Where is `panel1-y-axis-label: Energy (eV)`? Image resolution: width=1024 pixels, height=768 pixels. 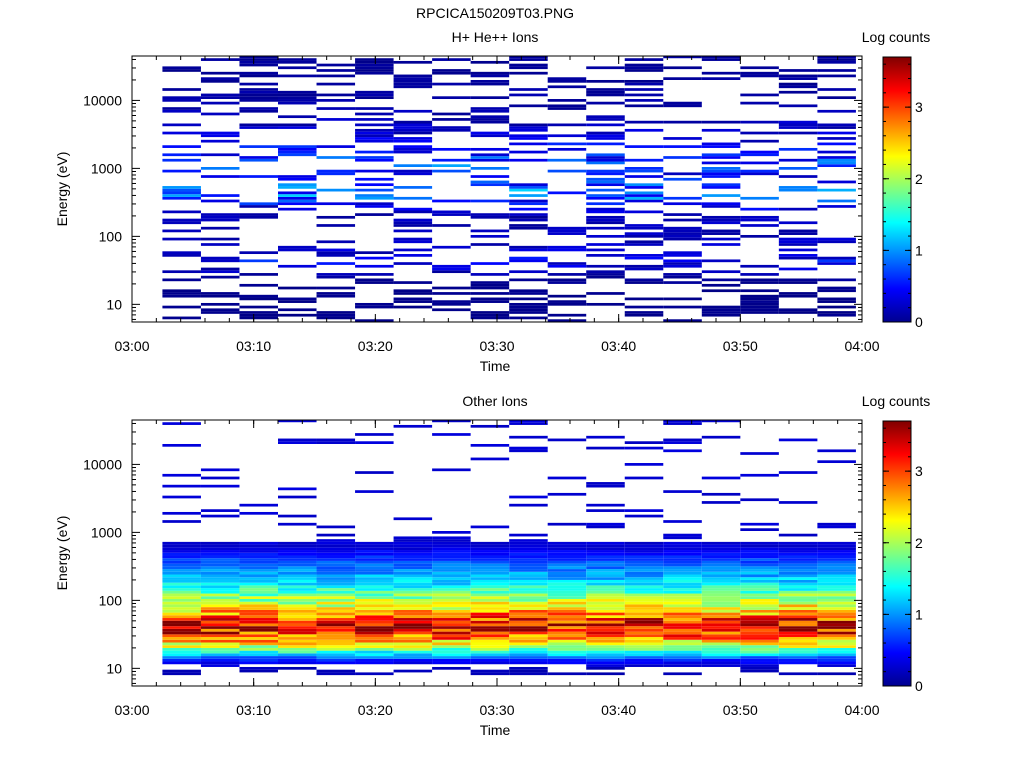
panel1-y-axis-label: Energy (eV) is located at coordinates (62, 189).